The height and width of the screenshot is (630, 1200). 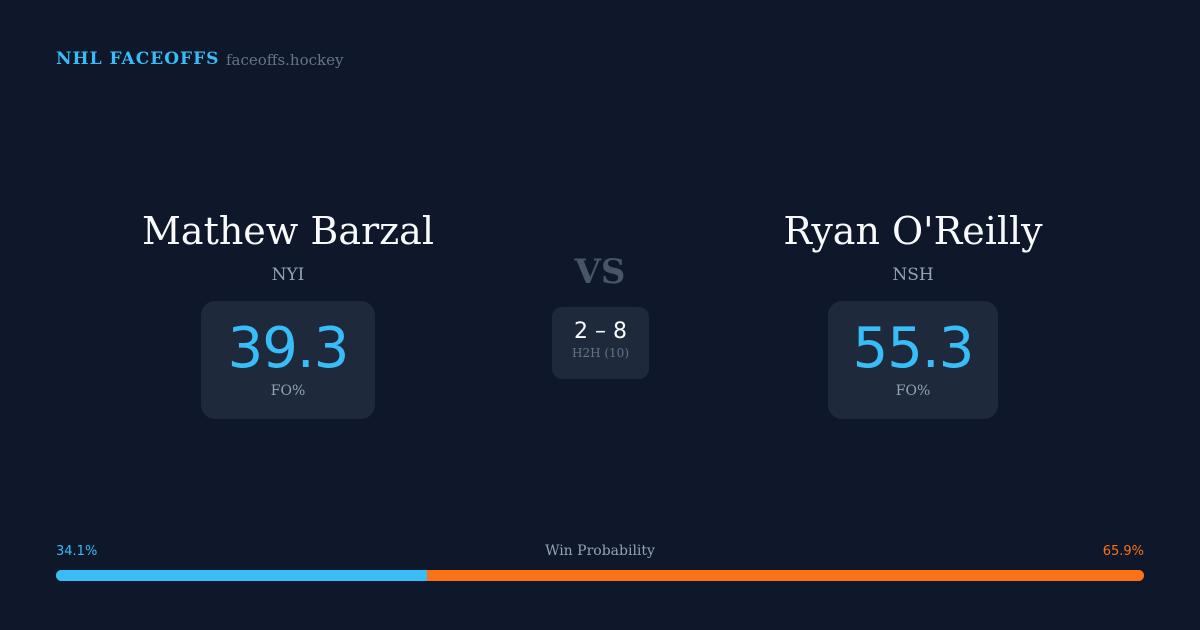 What do you see at coordinates (913, 231) in the screenshot?
I see `right-player-name: Ryan O'Reilly` at bounding box center [913, 231].